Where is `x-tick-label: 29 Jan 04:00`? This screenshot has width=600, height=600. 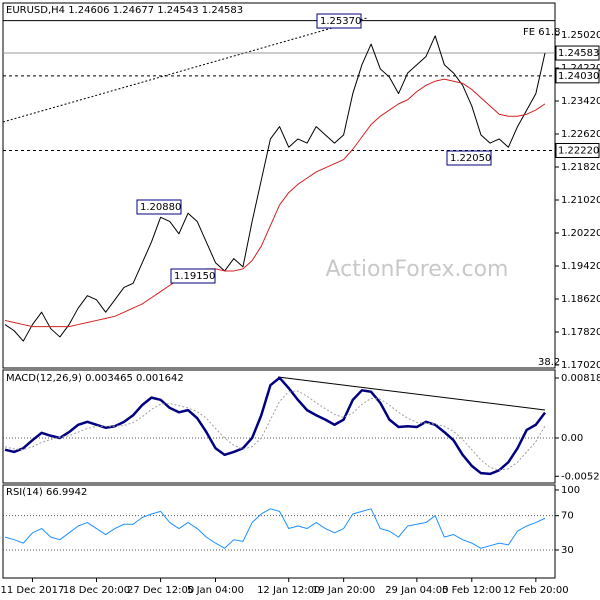 x-tick-label: 29 Jan 04:00 is located at coordinates (416, 590).